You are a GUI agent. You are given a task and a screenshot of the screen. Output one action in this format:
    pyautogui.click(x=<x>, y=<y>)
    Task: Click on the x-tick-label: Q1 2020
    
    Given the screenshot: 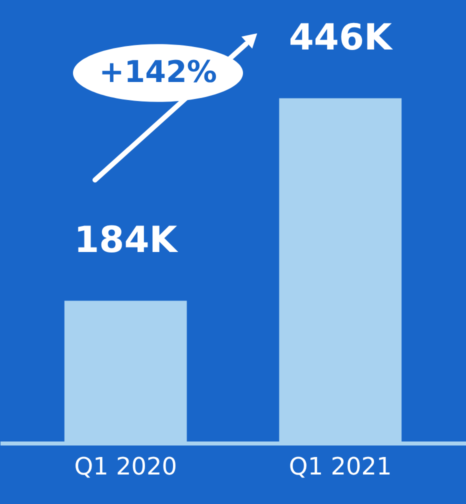 What is the action you would take?
    pyautogui.click(x=126, y=466)
    